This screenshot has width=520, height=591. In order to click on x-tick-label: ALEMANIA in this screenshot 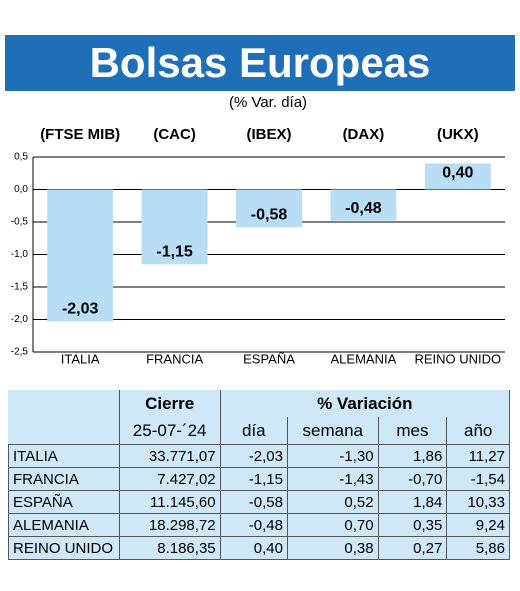, I will do `click(364, 358)`.